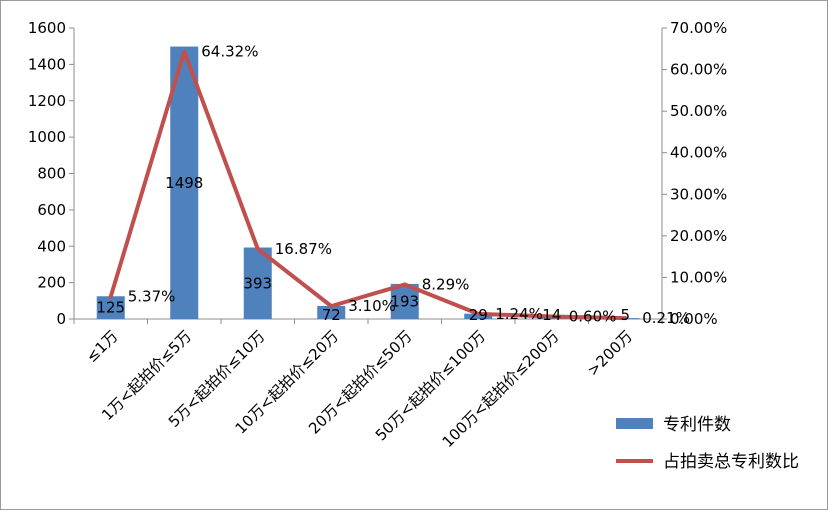 The width and height of the screenshot is (828, 513). Describe the element at coordinates (446, 285) in the screenshot. I see `line-value-label: 8.29%` at that location.